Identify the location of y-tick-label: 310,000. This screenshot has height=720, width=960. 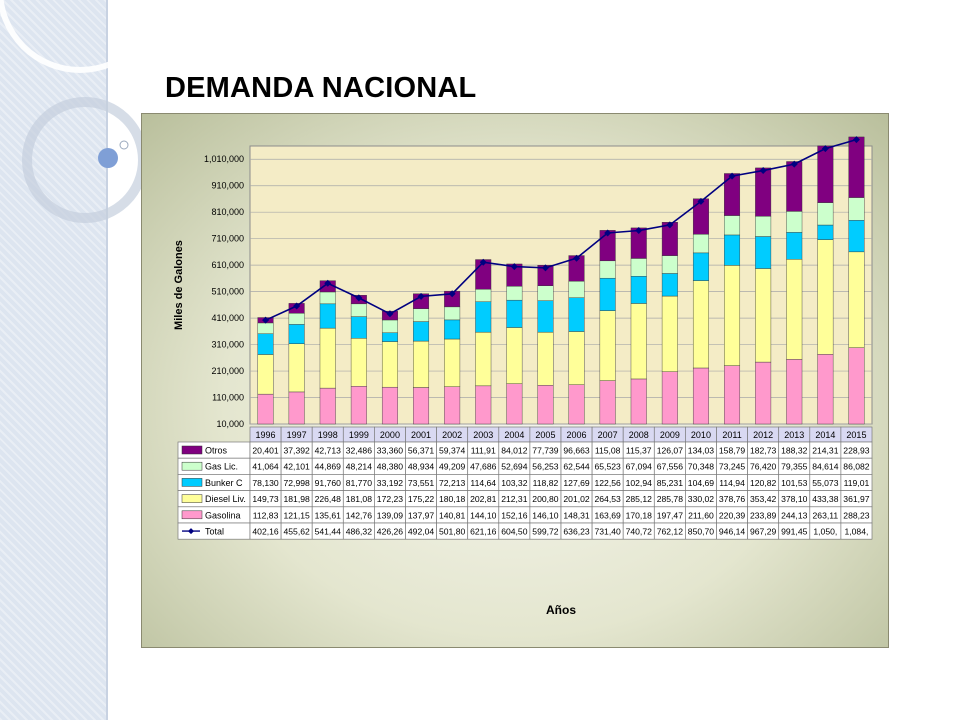
(227, 345).